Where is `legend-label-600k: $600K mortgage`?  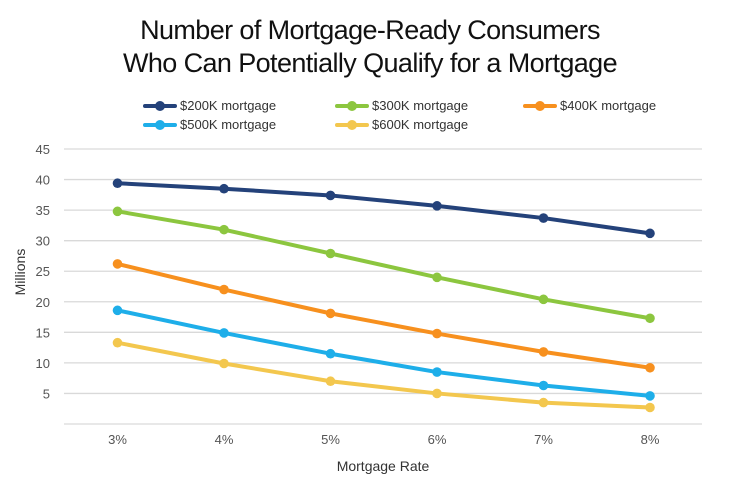 legend-label-600k: $600K mortgage is located at coordinates (420, 124).